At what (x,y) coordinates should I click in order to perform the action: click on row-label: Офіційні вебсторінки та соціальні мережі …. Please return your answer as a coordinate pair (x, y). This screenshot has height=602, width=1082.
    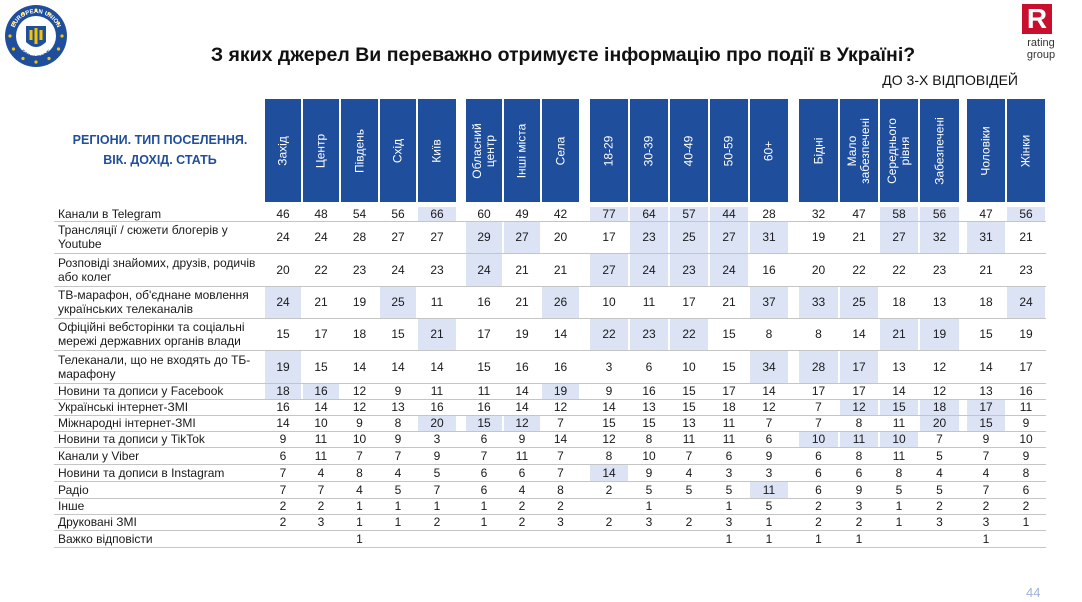
    Looking at the image, I should click on (162, 334).